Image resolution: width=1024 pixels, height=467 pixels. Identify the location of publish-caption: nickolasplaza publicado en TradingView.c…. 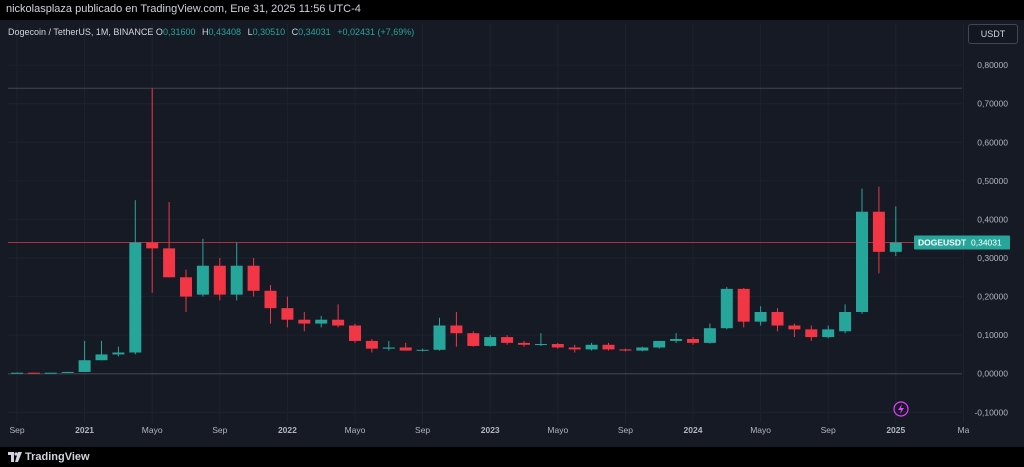
(183, 9).